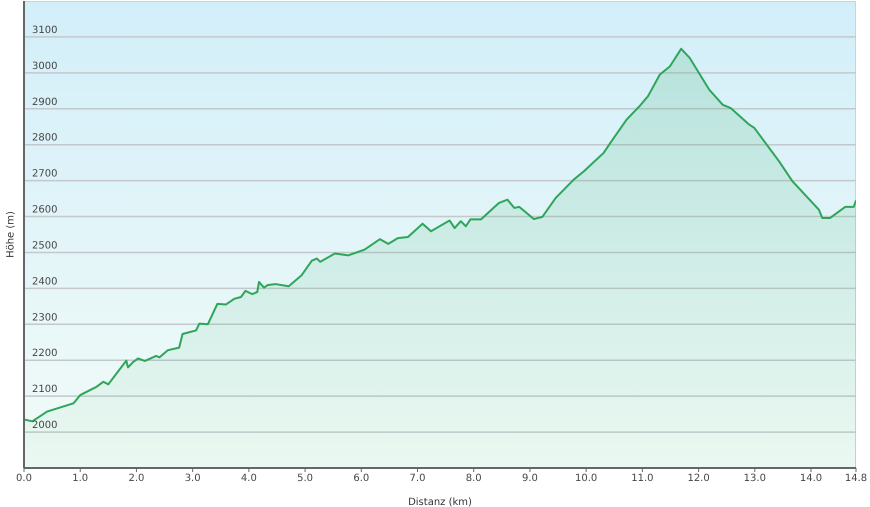 Image resolution: width=870 pixels, height=507 pixels. What do you see at coordinates (856, 478) in the screenshot?
I see `x-tick-label: 14.8` at bounding box center [856, 478].